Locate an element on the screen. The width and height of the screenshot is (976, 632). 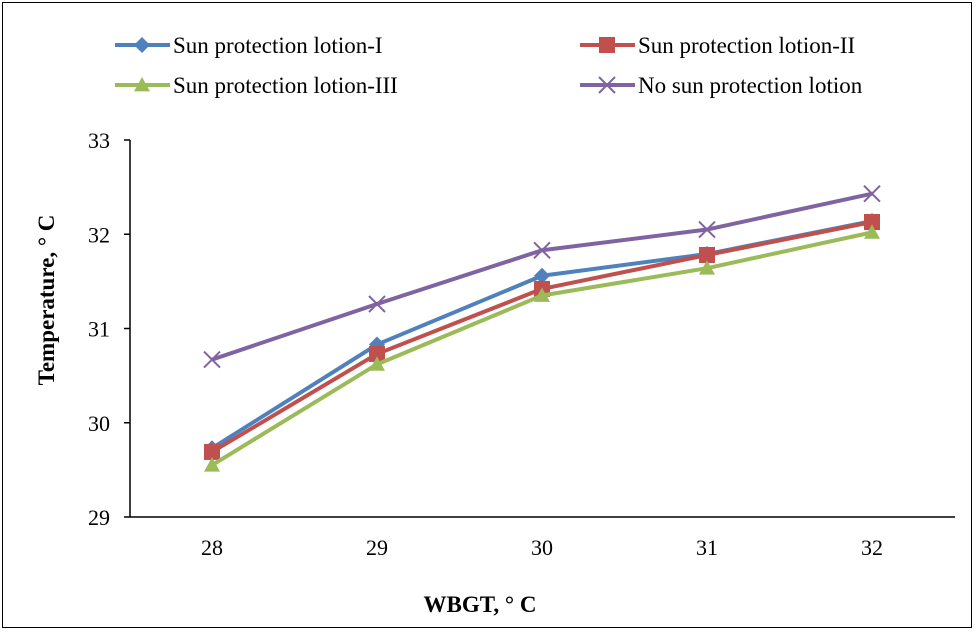
y-tick-label: 30 is located at coordinates (99, 423).